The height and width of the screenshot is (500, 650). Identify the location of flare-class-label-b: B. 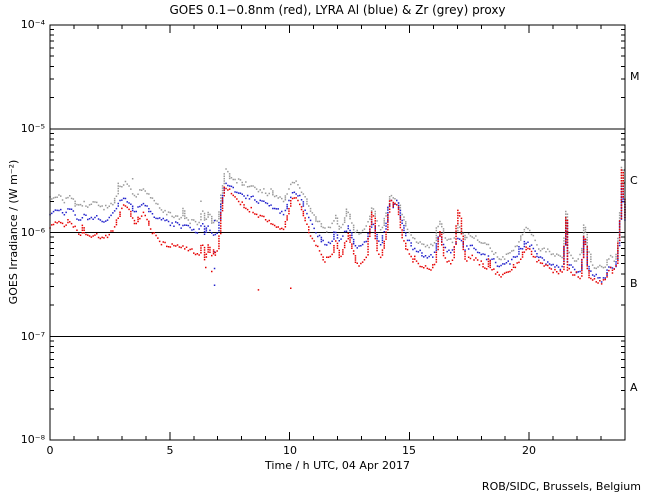
(634, 283).